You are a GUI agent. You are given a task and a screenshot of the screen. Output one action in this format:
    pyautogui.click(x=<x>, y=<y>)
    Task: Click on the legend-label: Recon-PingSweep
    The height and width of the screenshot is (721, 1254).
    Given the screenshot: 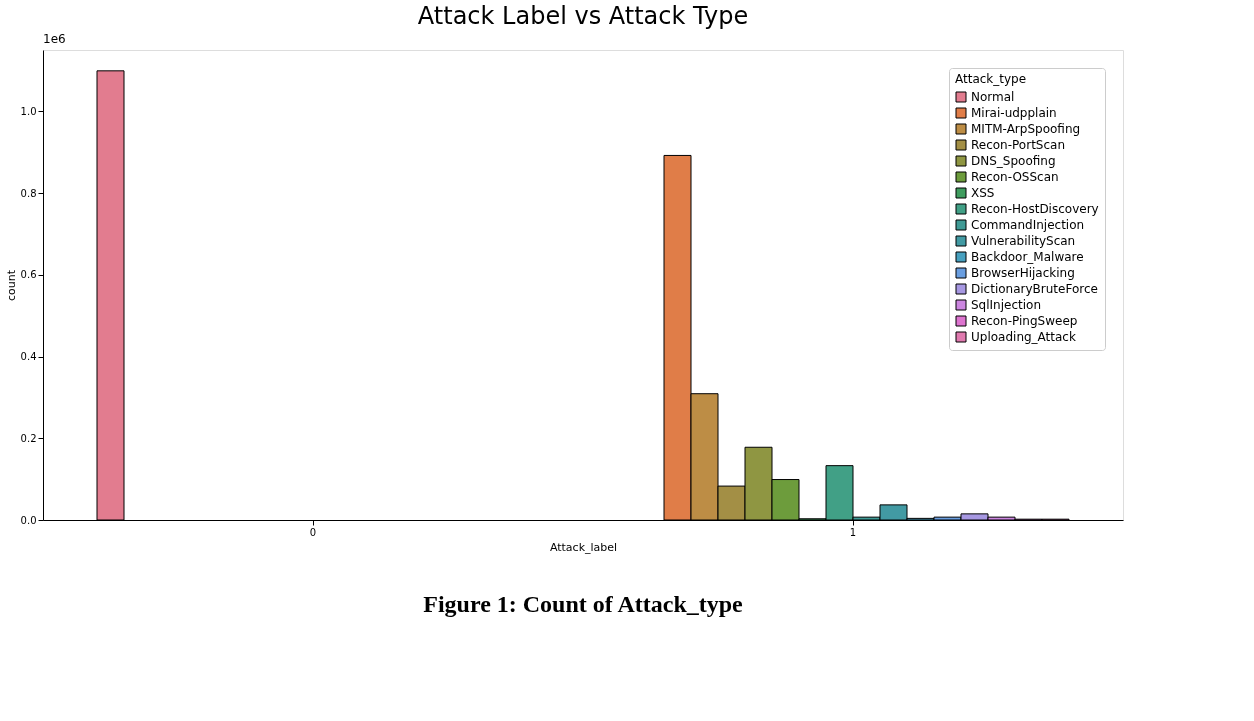 What is the action you would take?
    pyautogui.click(x=1024, y=321)
    